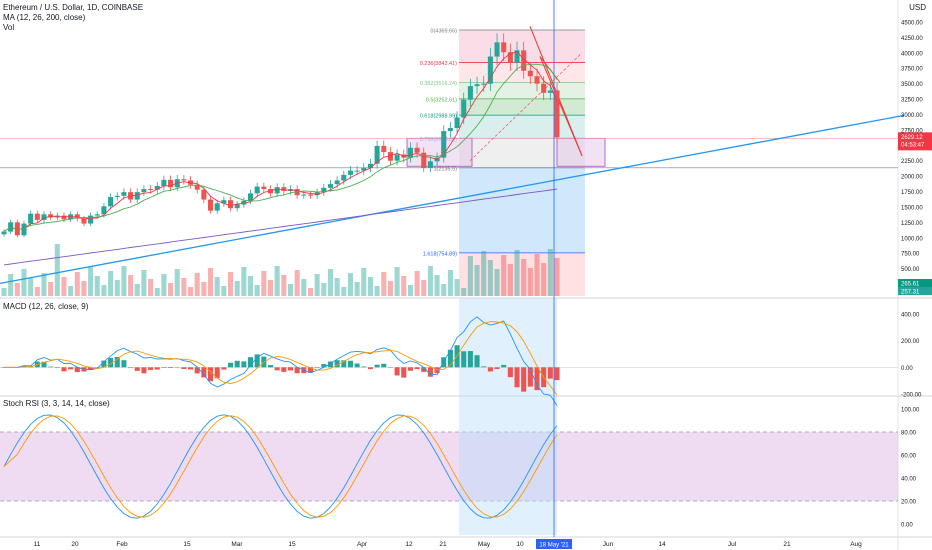 This screenshot has width=932, height=550. What do you see at coordinates (909, 457) in the screenshot?
I see `stoch-tick-label: 60.00` at bounding box center [909, 457].